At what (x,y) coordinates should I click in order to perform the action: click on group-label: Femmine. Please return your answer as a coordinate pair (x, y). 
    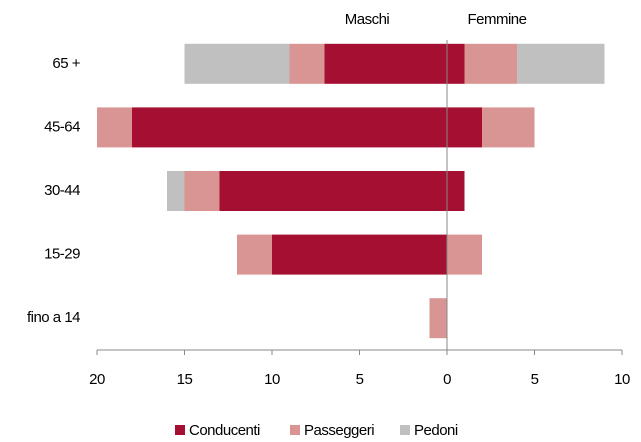
    Looking at the image, I should click on (496, 19).